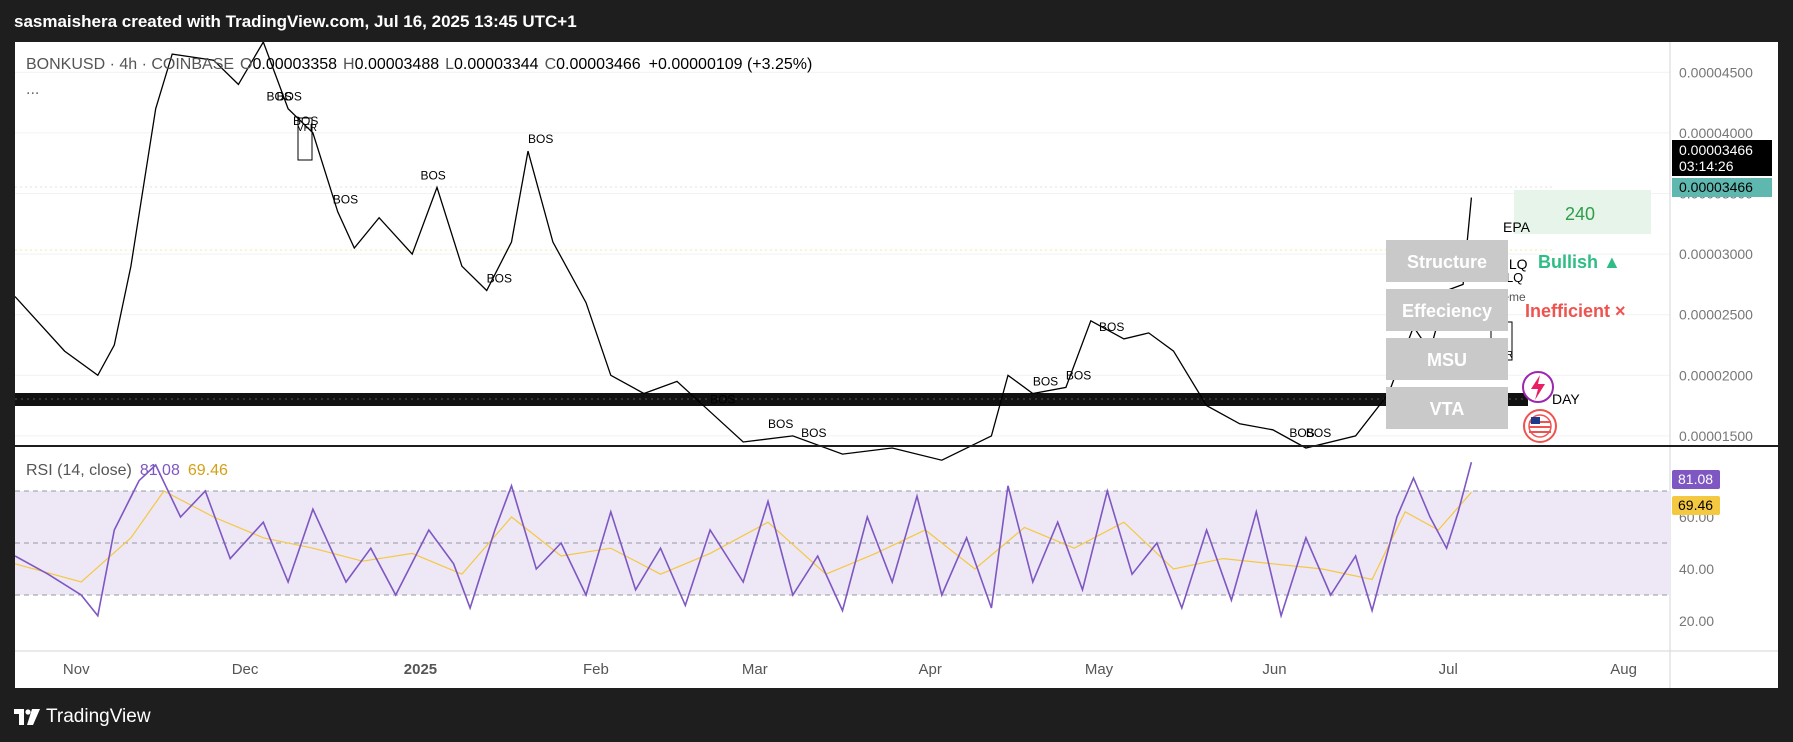 The height and width of the screenshot is (742, 1793). I want to click on time-tick-label: 2025, so click(420, 669).